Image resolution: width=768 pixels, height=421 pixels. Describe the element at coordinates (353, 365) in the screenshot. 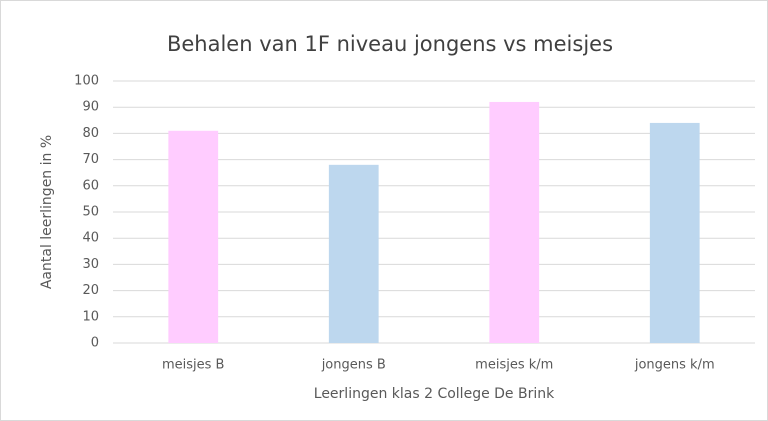

I see `x-tick-label: jongens B` at that location.